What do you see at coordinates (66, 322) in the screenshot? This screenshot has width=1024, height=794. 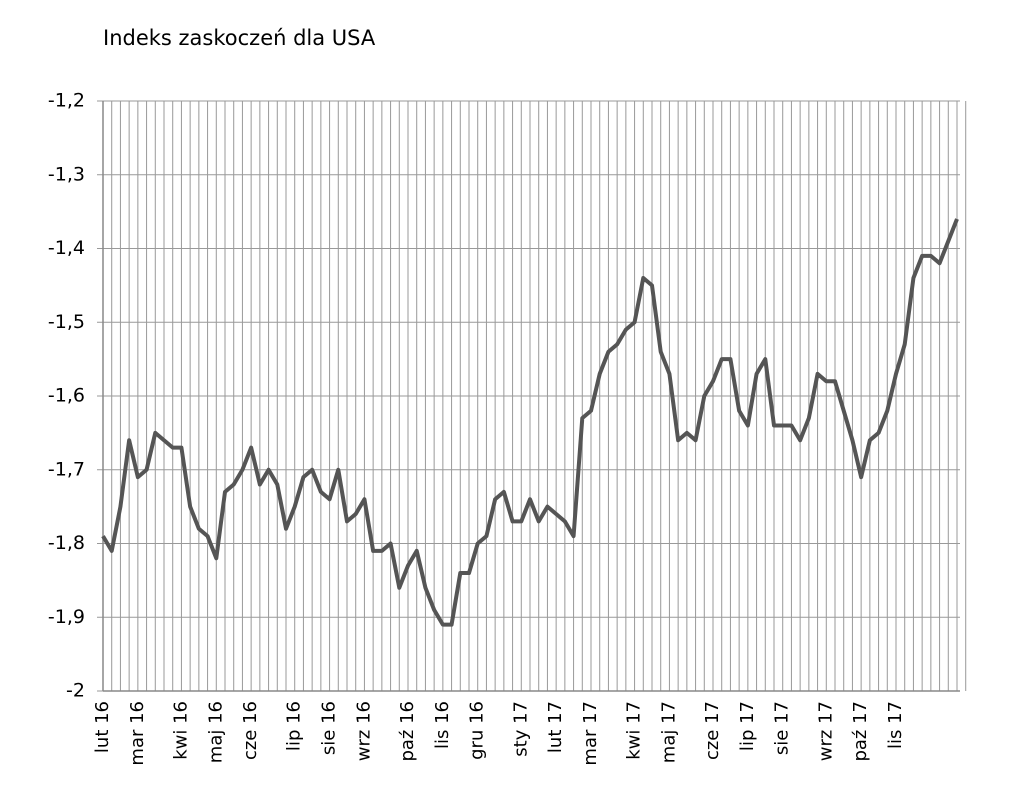 I see `y-tick-label: -1,5` at bounding box center [66, 322].